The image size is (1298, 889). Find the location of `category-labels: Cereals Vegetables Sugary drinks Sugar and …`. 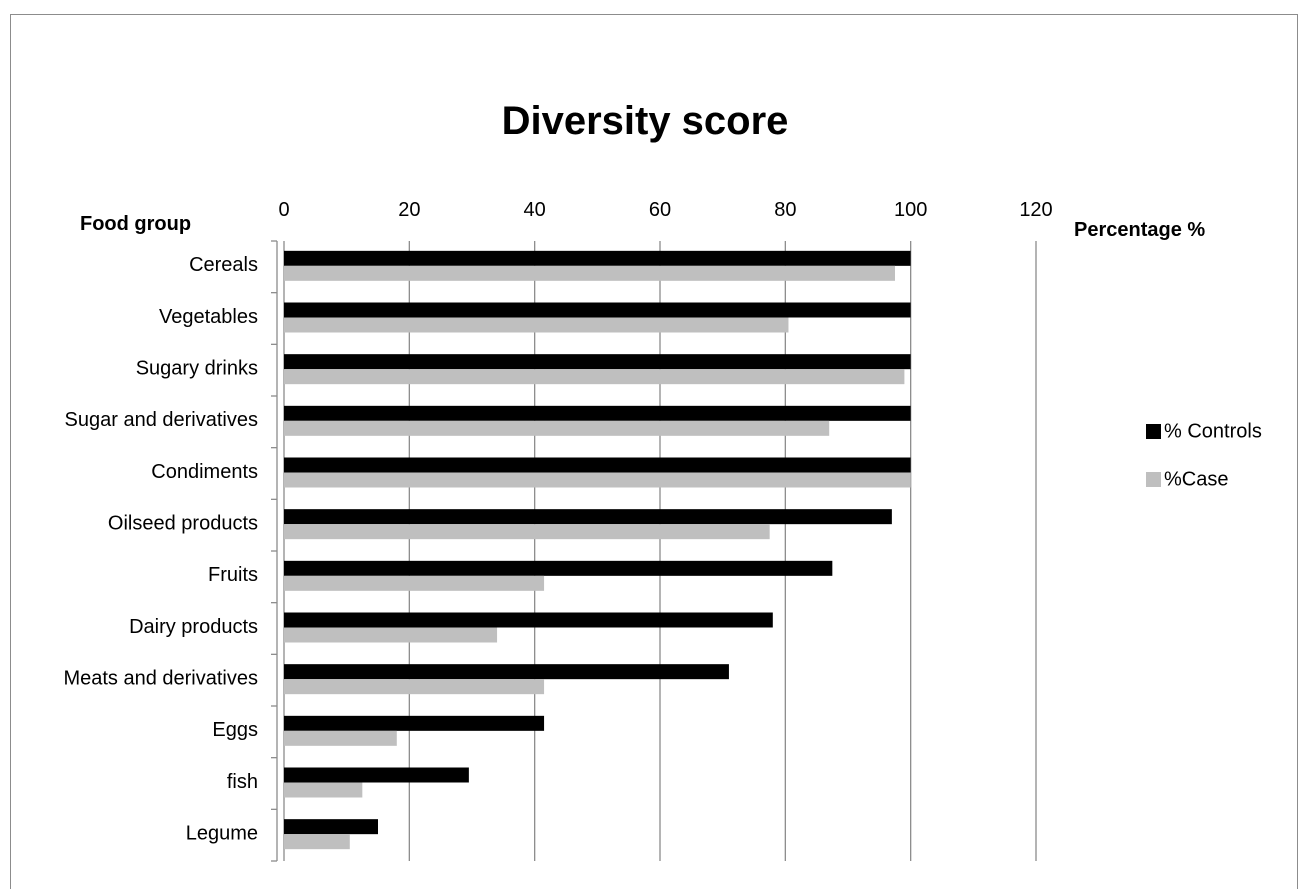

category-labels: Cereals Vegetables Sugary drinks Sugar and … is located at coordinates (160, 549).